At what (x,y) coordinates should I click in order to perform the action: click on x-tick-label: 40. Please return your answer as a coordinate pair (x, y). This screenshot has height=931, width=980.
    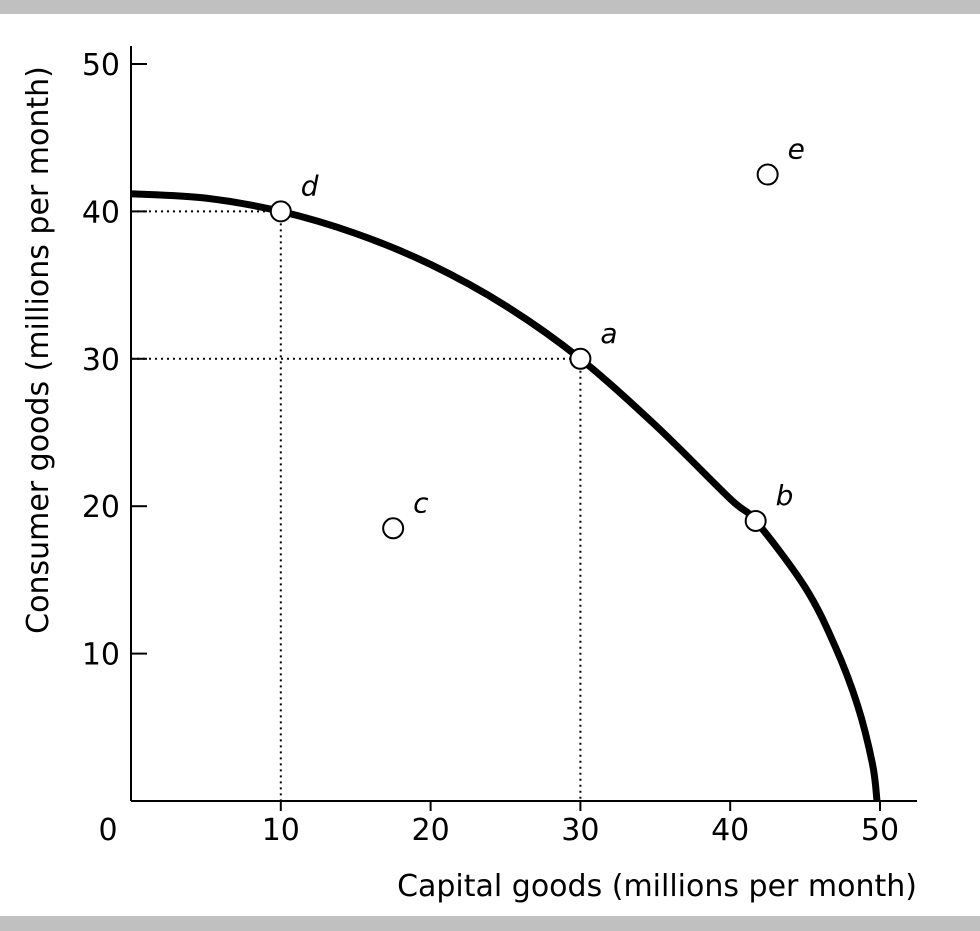
    Looking at the image, I should click on (730, 830).